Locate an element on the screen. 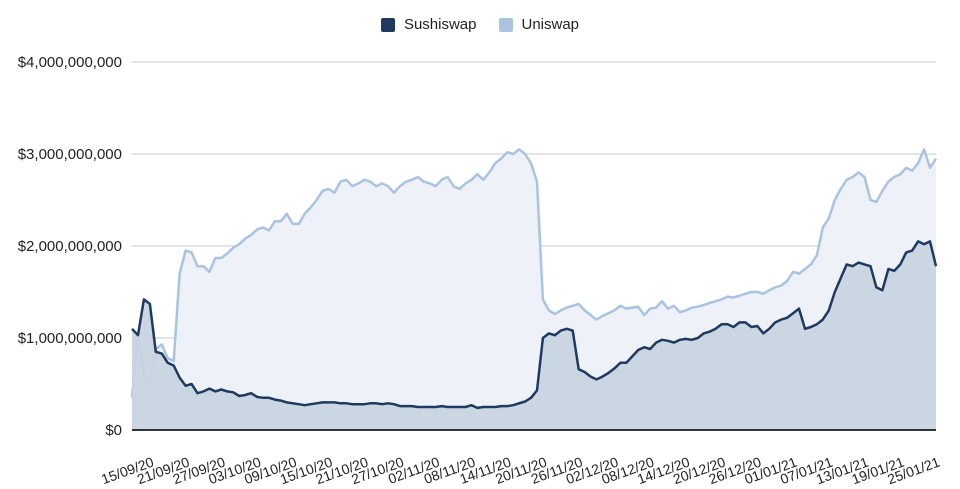 The width and height of the screenshot is (960, 489). legend-swatch-sushiswap is located at coordinates (387, 24).